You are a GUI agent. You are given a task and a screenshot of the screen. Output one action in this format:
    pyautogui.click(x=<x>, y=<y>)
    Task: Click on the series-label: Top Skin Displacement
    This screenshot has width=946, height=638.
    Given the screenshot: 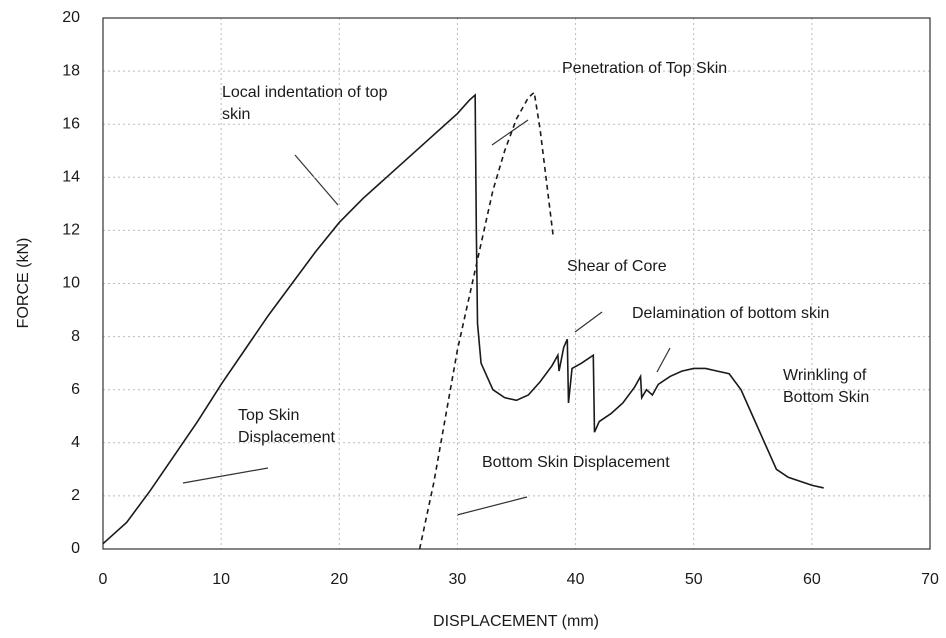 What is the action you would take?
    pyautogui.click(x=286, y=426)
    